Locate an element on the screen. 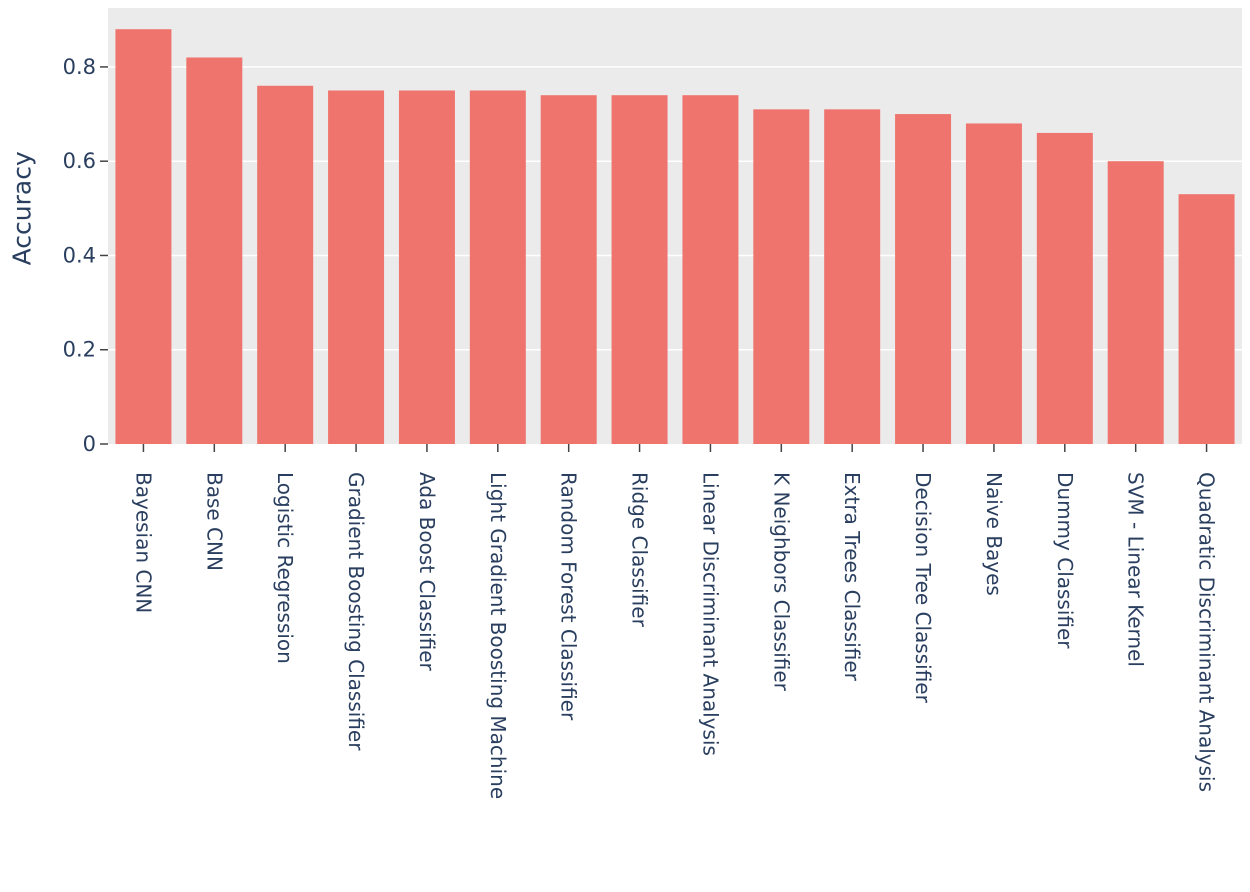 The height and width of the screenshot is (892, 1250). x-category-label: Bayesian CNN is located at coordinates (143, 542).